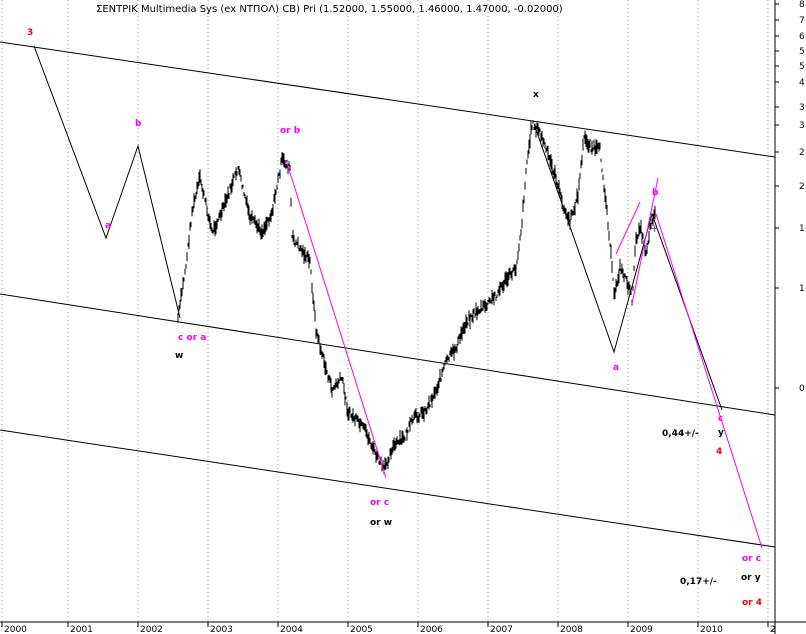  I want to click on x-tick-label: 2007, so click(501, 629).